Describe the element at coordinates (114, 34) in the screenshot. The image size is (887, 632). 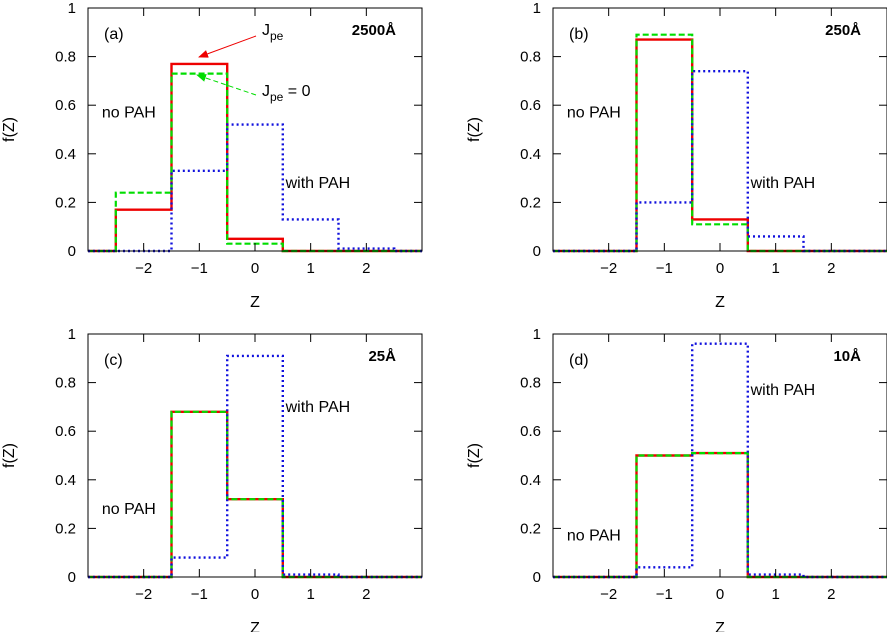
I see `panel-tag: (a)` at that location.